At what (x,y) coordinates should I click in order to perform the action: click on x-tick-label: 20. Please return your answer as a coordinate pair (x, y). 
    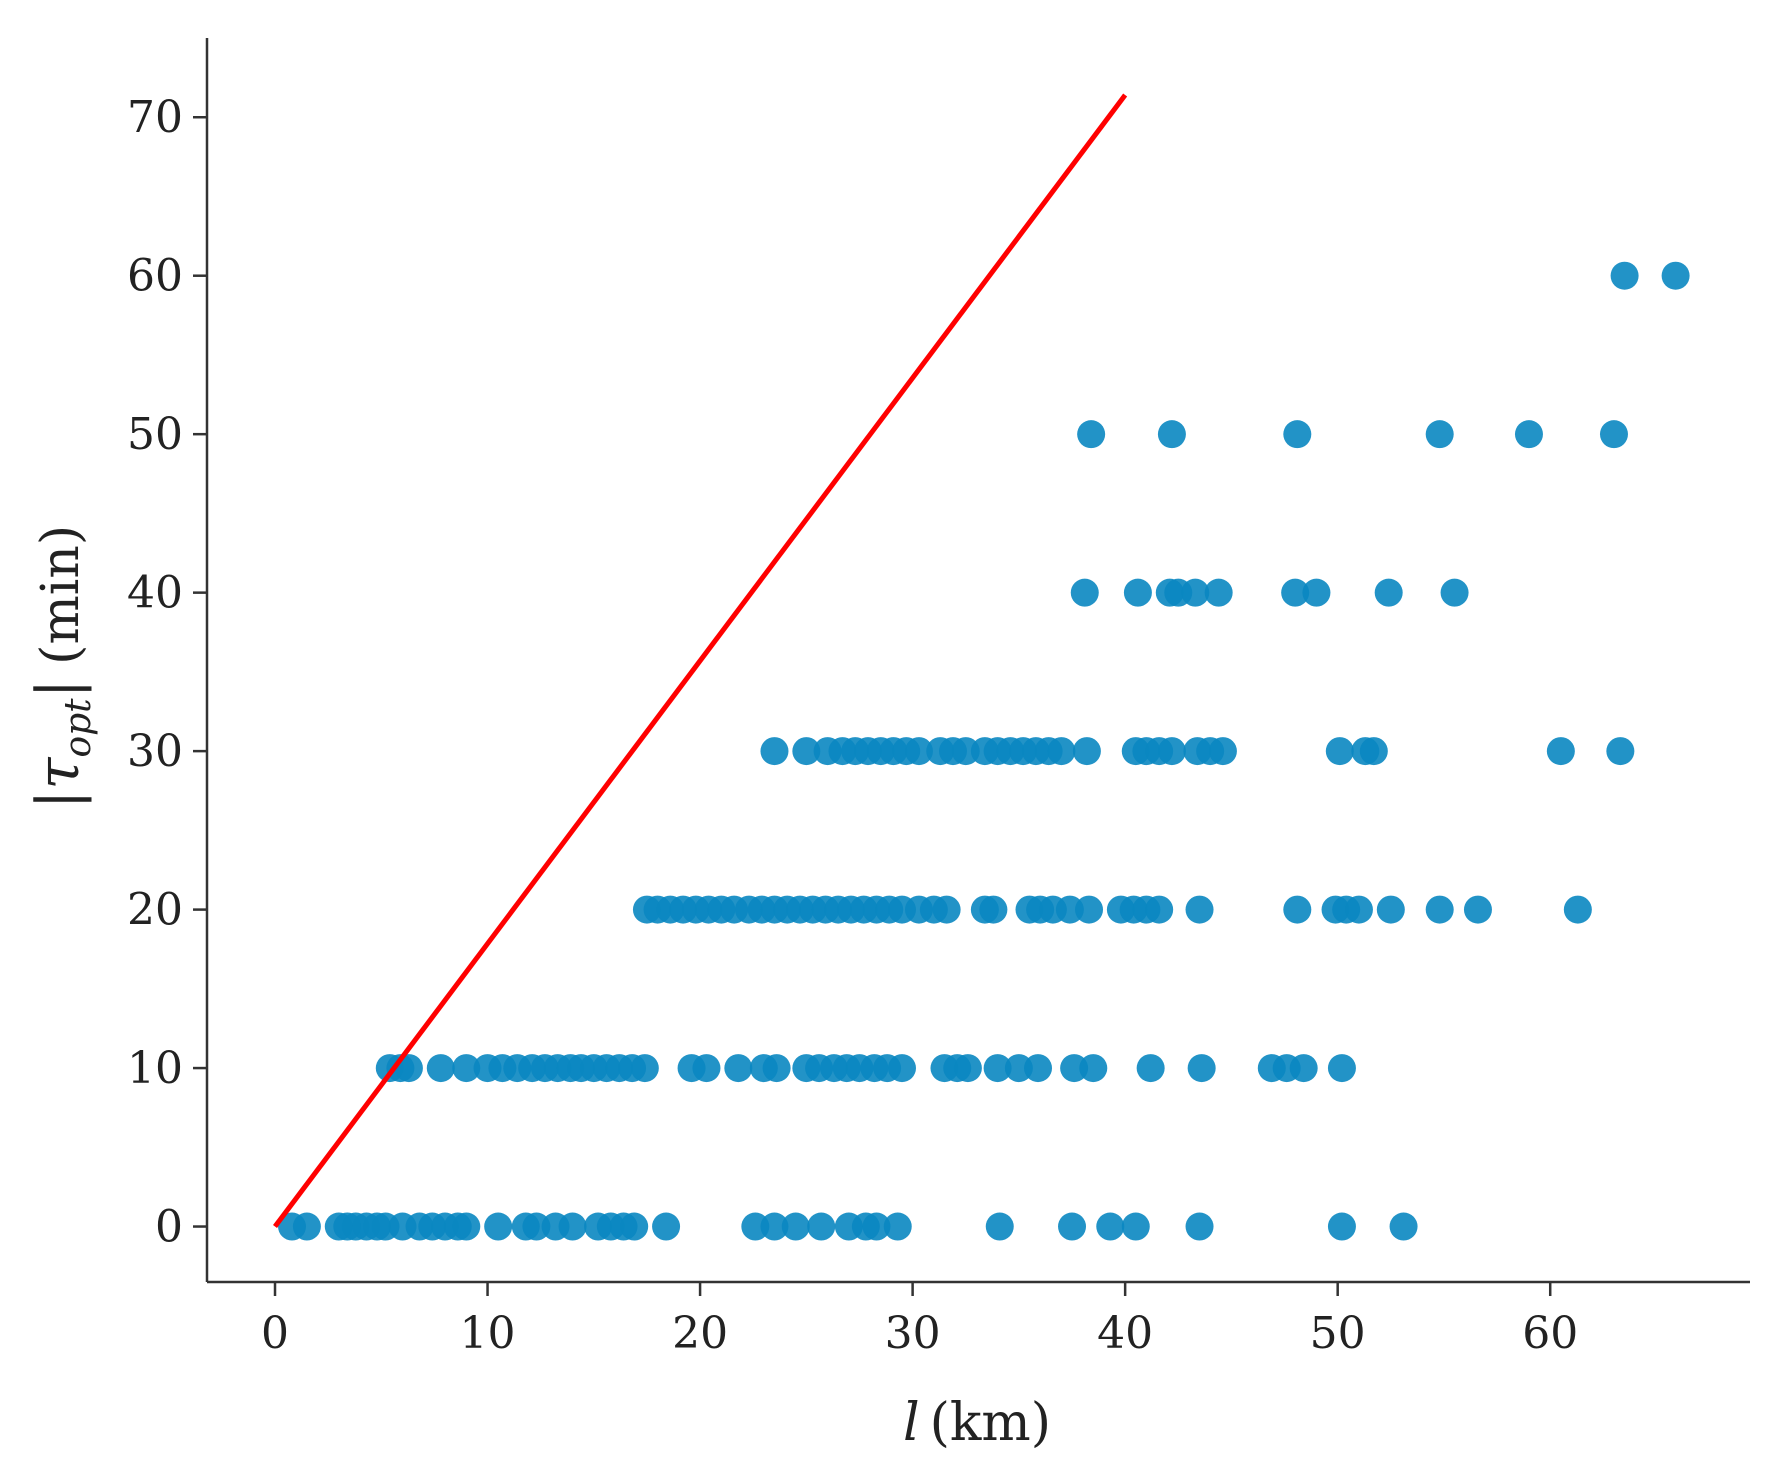
    Looking at the image, I should click on (700, 1333).